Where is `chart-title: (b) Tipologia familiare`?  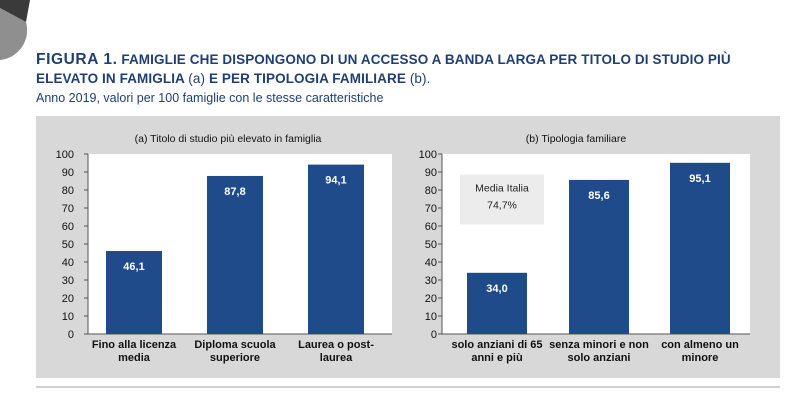
chart-title: (b) Tipologia familiare is located at coordinates (576, 139).